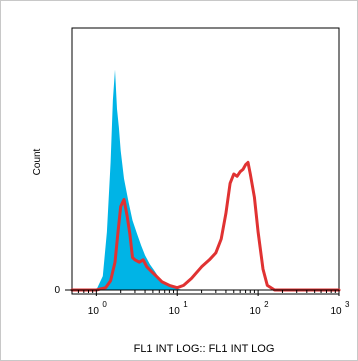 The image size is (358, 361). What do you see at coordinates (37, 161) in the screenshot?
I see `y-axis-label: Count` at bounding box center [37, 161].